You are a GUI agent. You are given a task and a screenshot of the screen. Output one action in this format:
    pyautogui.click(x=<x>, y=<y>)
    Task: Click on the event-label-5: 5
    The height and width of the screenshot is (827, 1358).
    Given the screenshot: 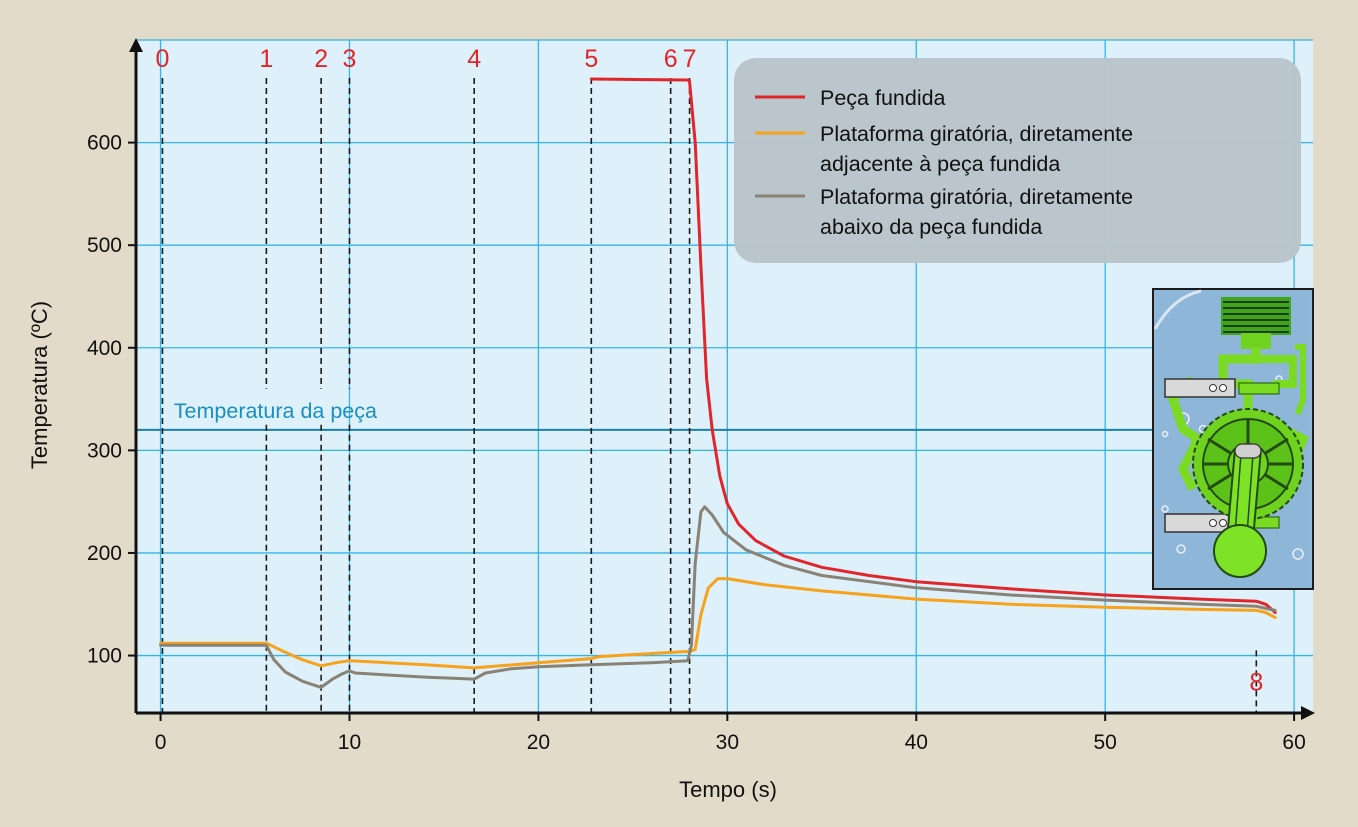 What is the action you would take?
    pyautogui.click(x=591, y=59)
    